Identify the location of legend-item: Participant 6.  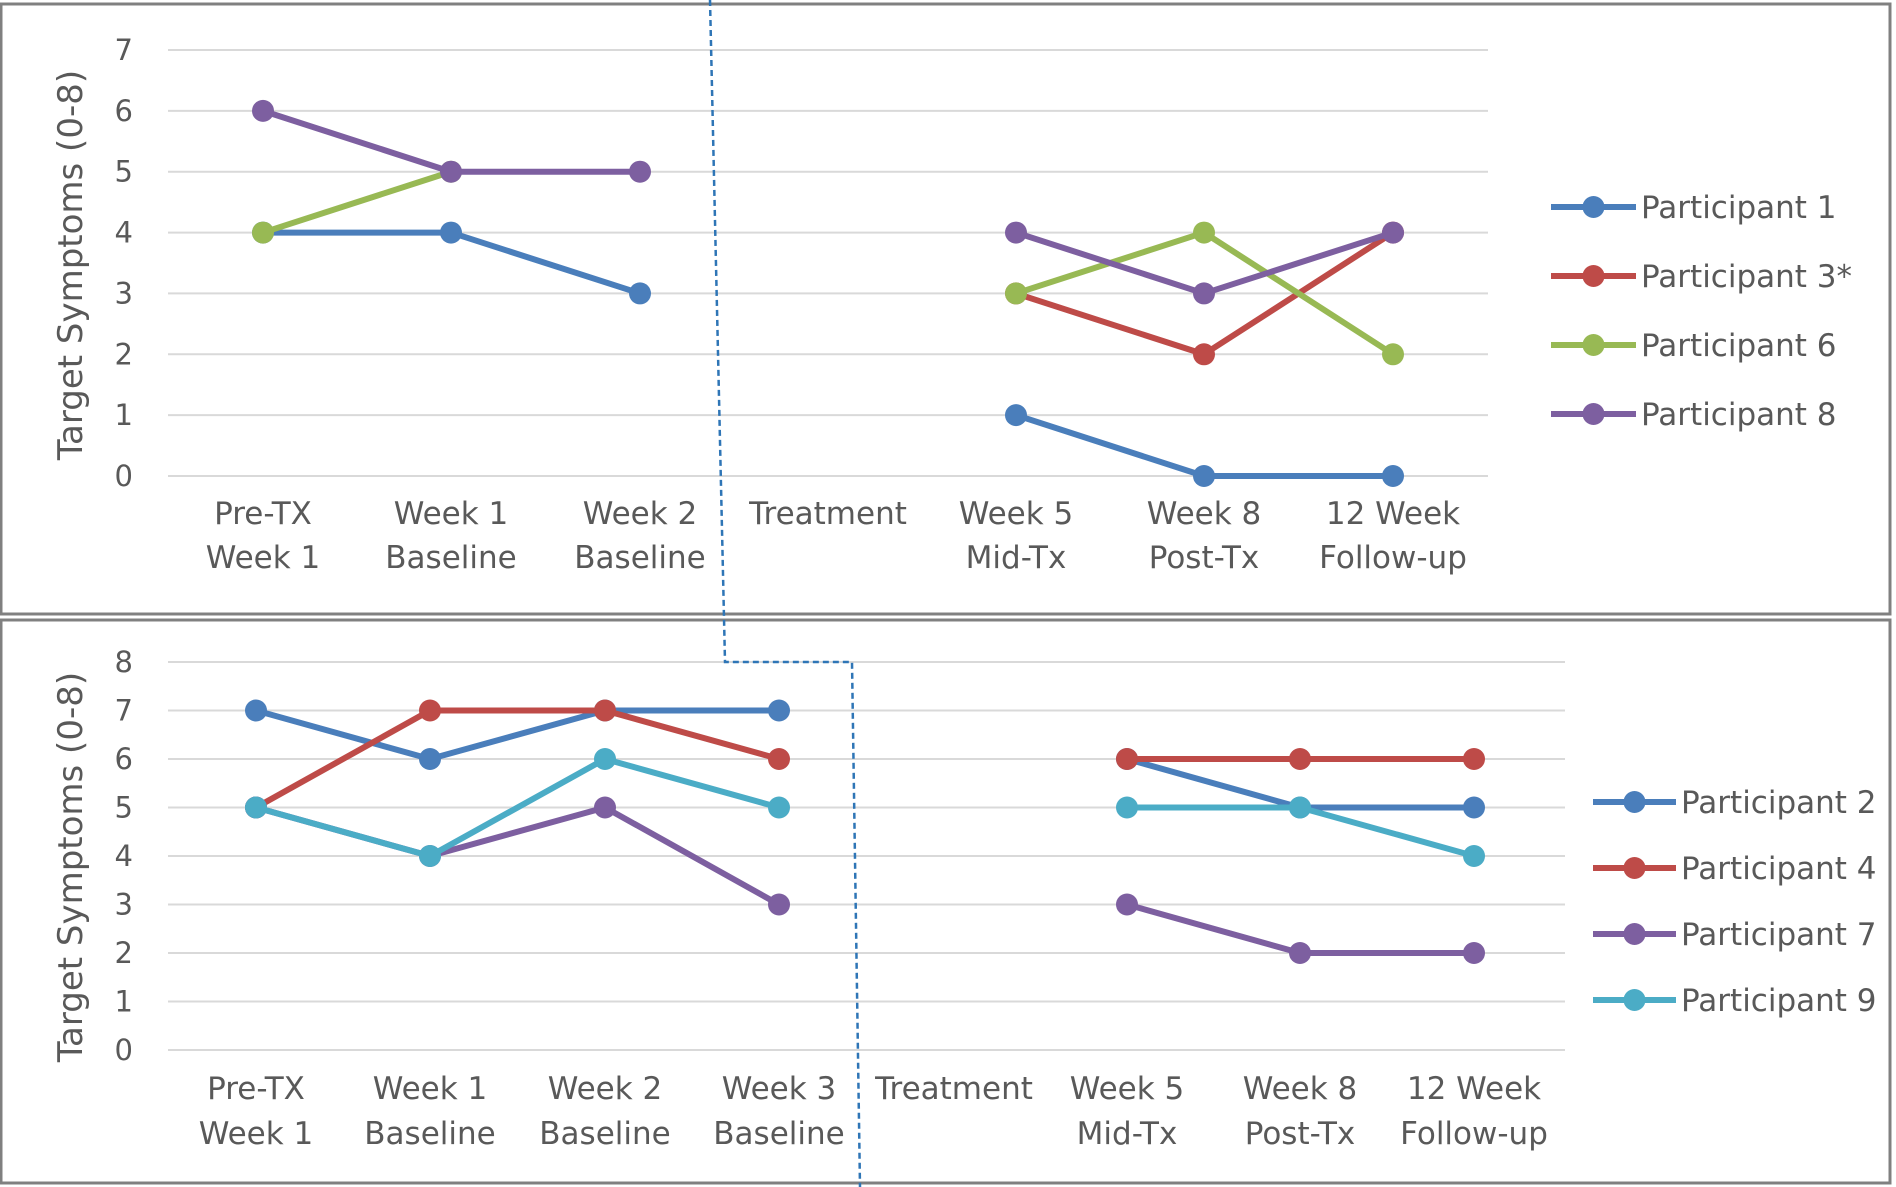
(1694, 346).